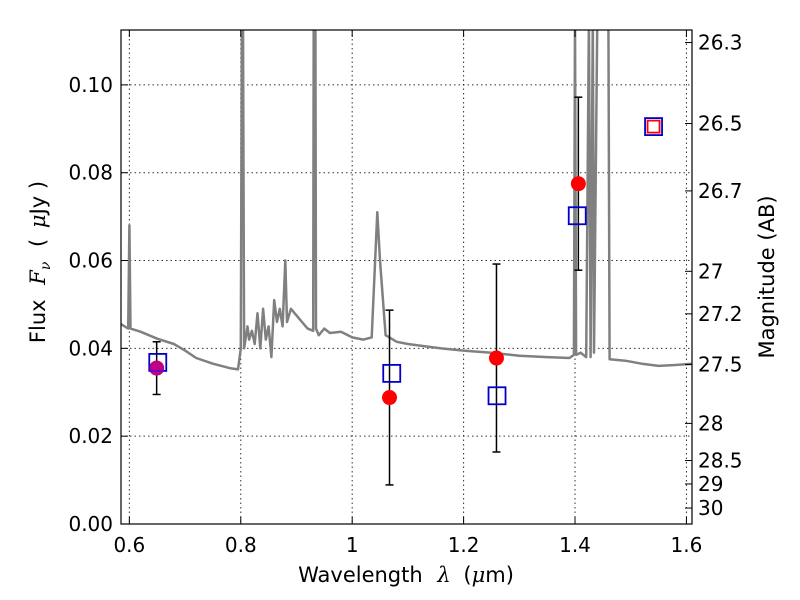 The width and height of the screenshot is (800, 600). I want to click on y-tick-label: 0.04, so click(90, 348).